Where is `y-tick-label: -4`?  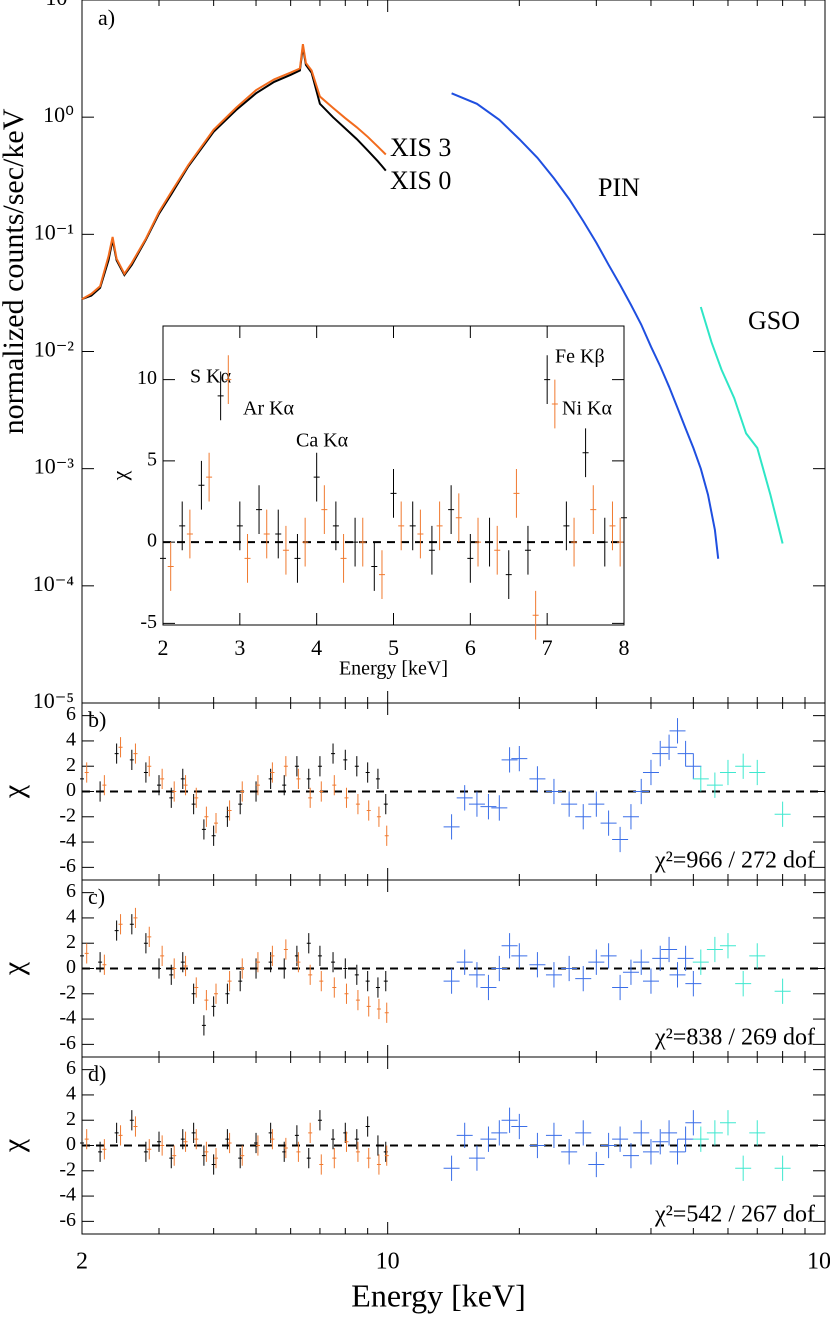
y-tick-label: -4 is located at coordinates (67, 1018).